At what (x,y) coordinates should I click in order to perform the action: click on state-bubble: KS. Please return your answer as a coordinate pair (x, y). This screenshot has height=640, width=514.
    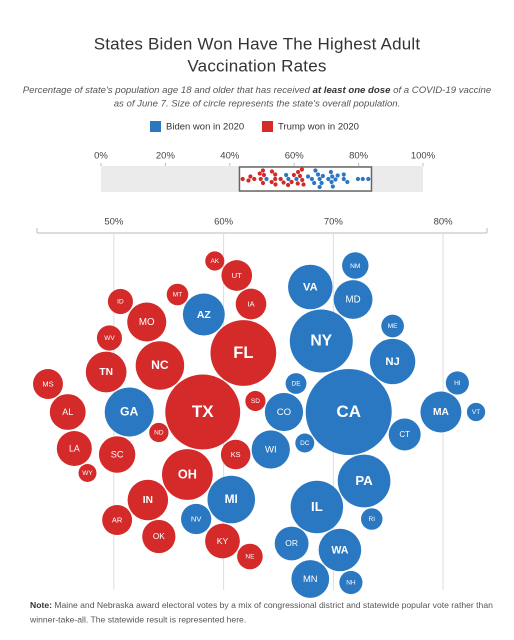
    Looking at the image, I should click on (235, 454).